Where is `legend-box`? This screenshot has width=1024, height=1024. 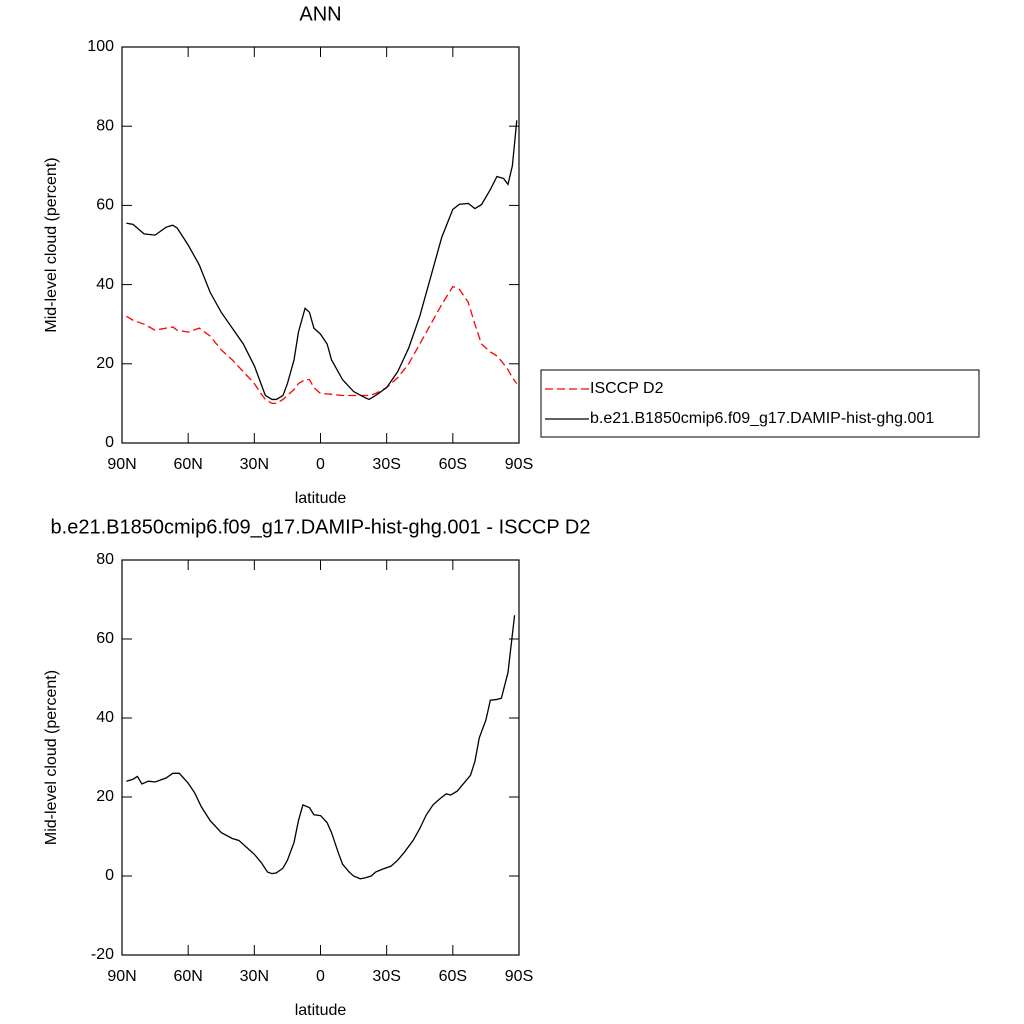
legend-box is located at coordinates (760, 403).